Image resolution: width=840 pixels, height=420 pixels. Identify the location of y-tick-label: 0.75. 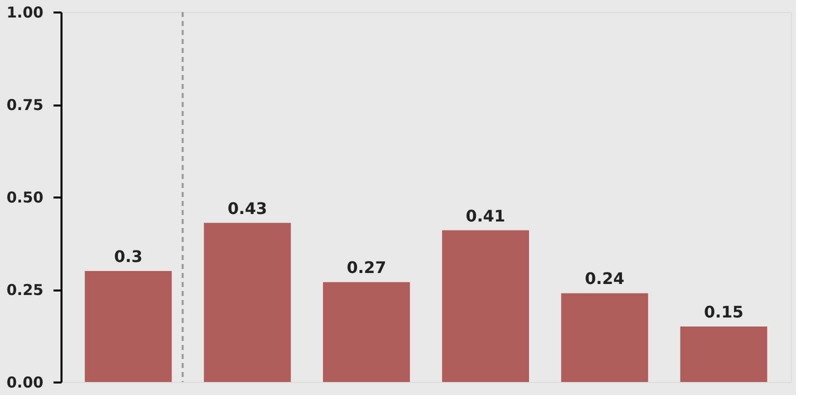
(25, 105).